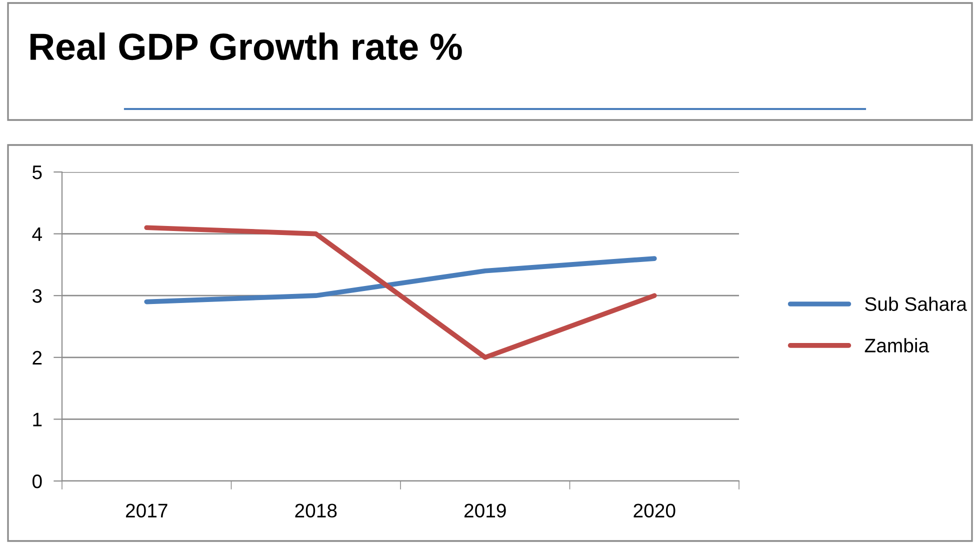 This screenshot has height=543, width=974. I want to click on x-tick-label: 2017, so click(147, 511).